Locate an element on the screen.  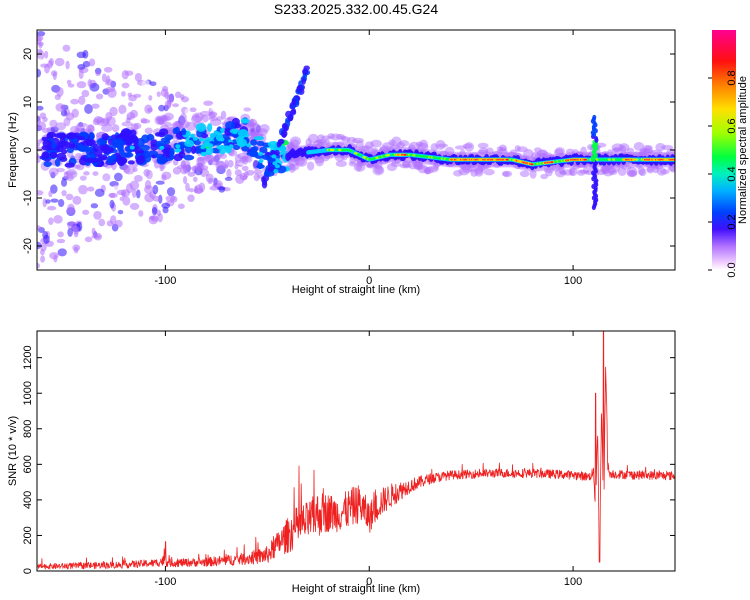
spectrogram-y-label: Frequency (Hz) is located at coordinates (13, 150).